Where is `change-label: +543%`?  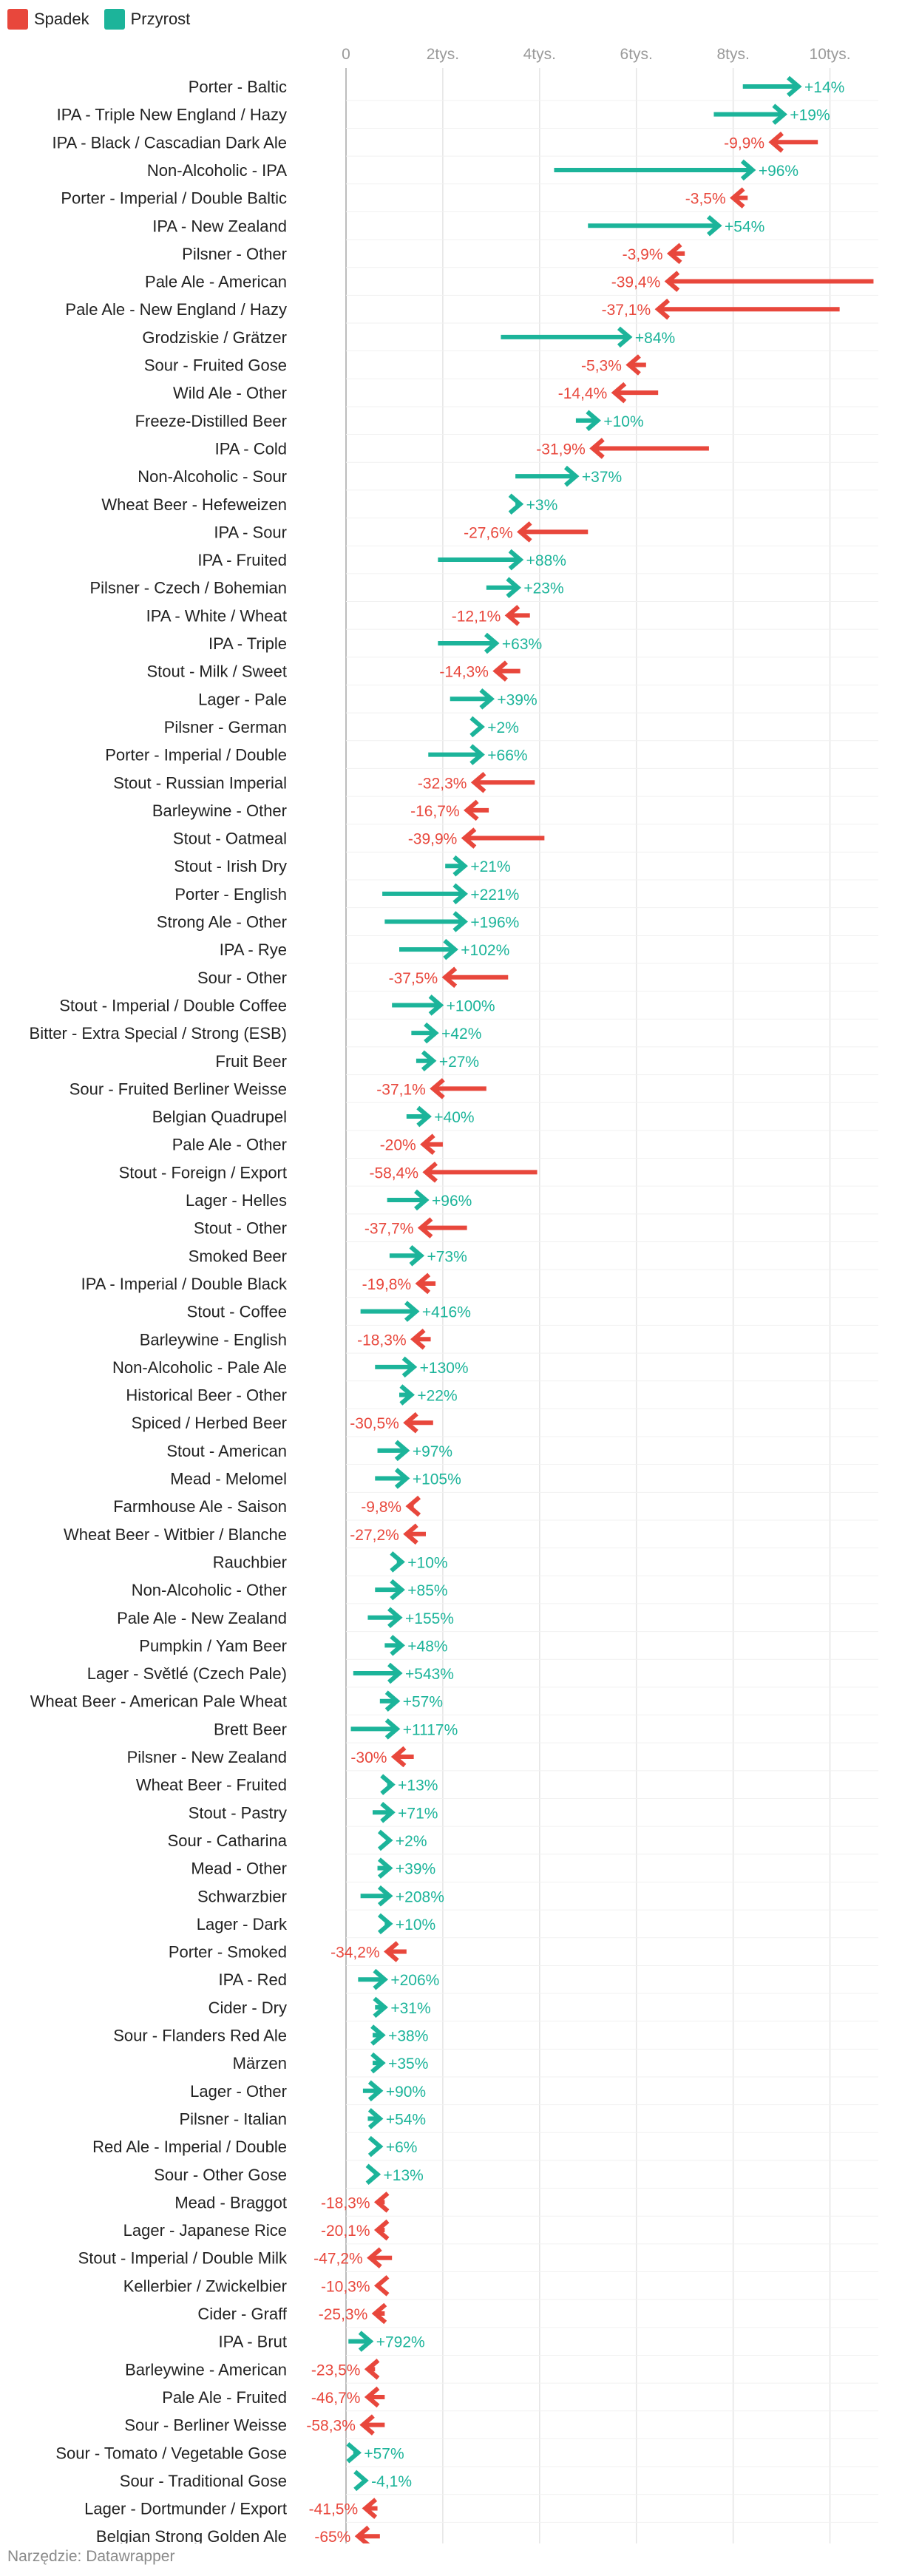
change-label: +543% is located at coordinates (429, 1674).